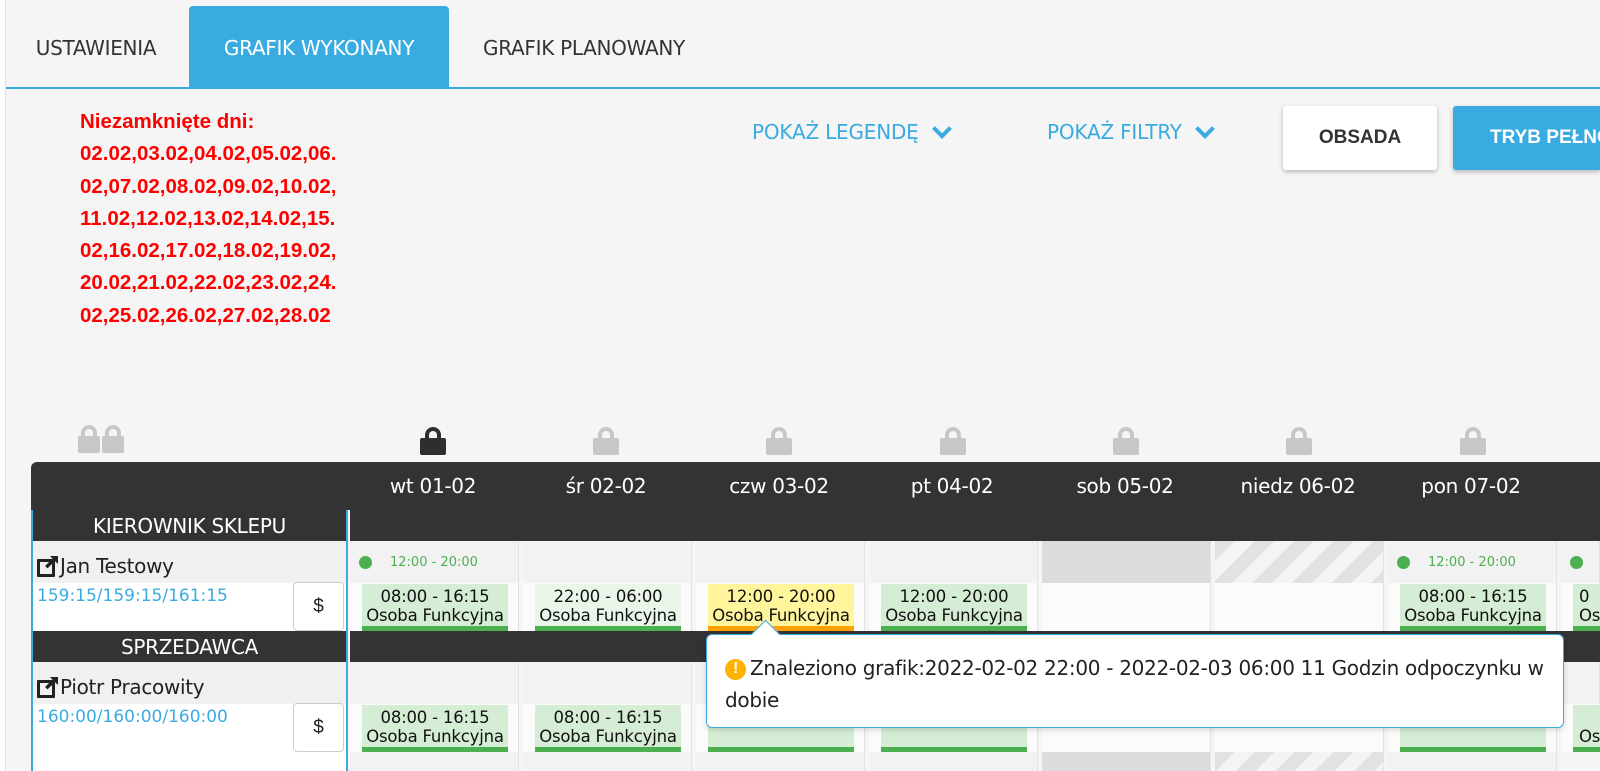  Describe the element at coordinates (1298, 486) in the screenshot. I see `day-header: niedz 06-02` at that location.